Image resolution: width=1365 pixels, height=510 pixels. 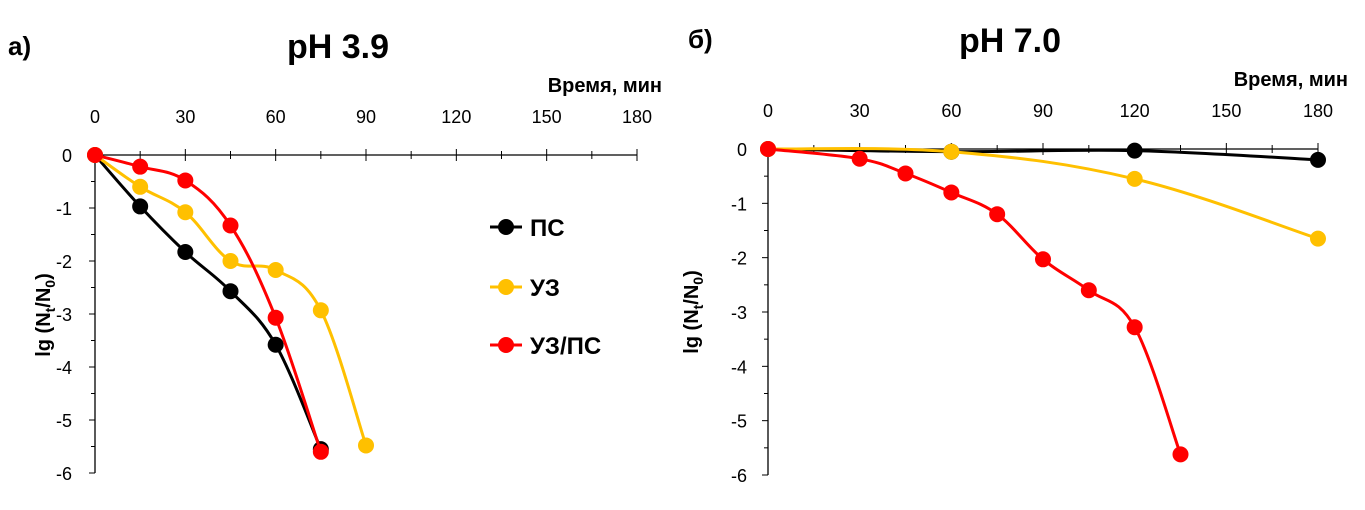 What do you see at coordinates (739, 259) in the screenshot?
I see `panel-b-y-tick-label: -2` at bounding box center [739, 259].